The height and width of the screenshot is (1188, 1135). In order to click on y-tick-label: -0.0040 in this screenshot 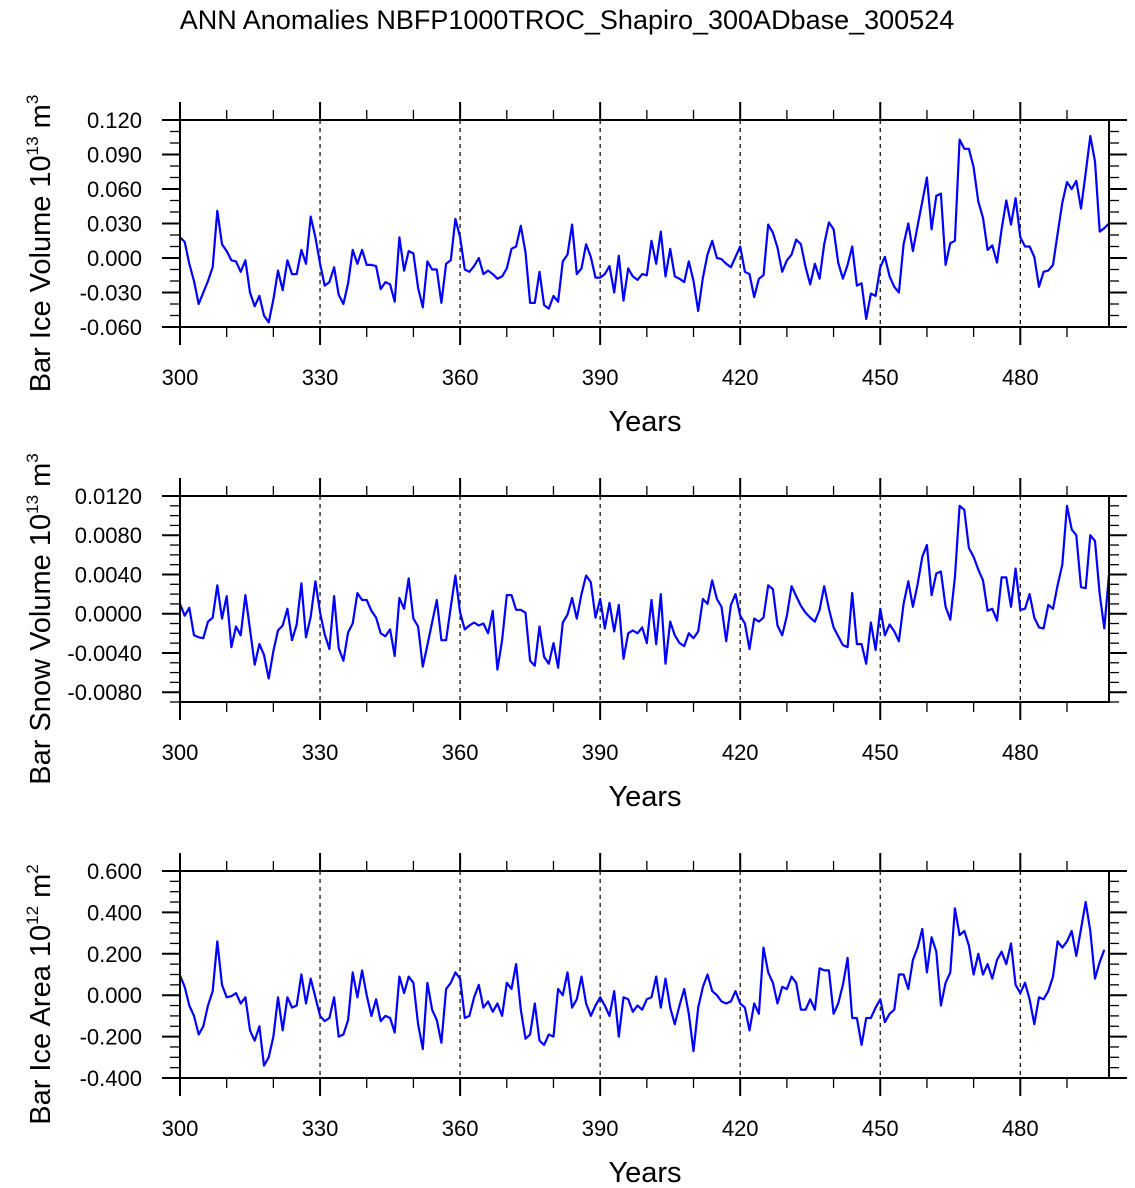, I will do `click(104, 653)`.